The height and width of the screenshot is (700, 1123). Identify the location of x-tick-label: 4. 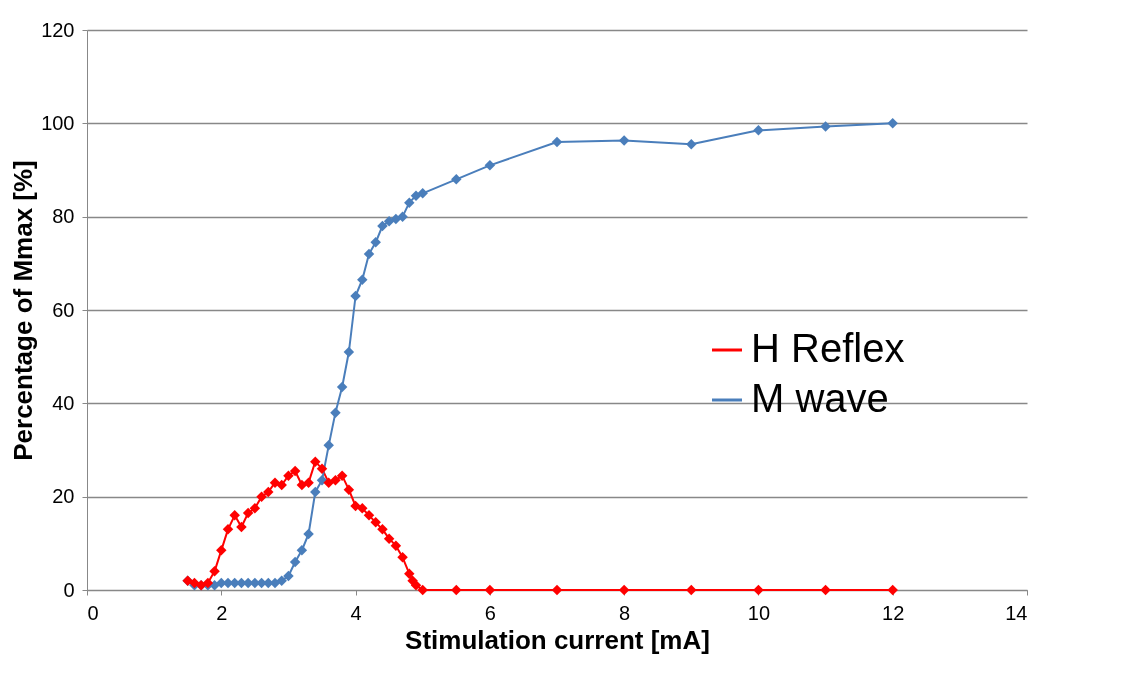
(356, 612).